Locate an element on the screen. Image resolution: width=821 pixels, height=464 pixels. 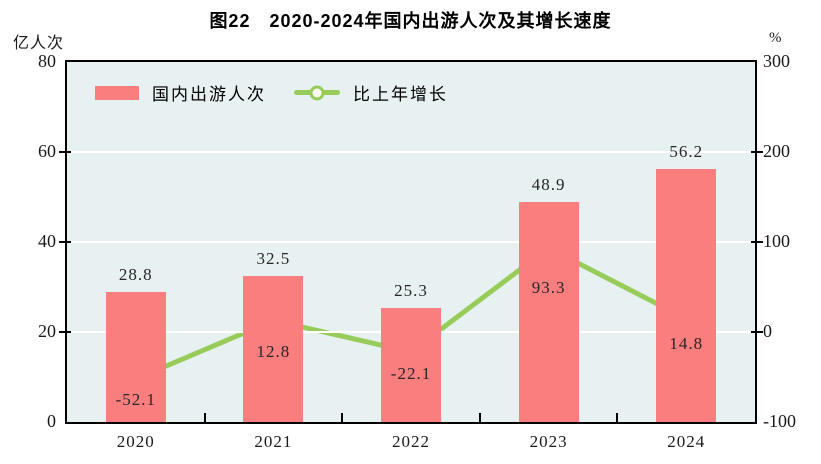
legend-bar-label: 国内出游人次 is located at coordinates (209, 94).